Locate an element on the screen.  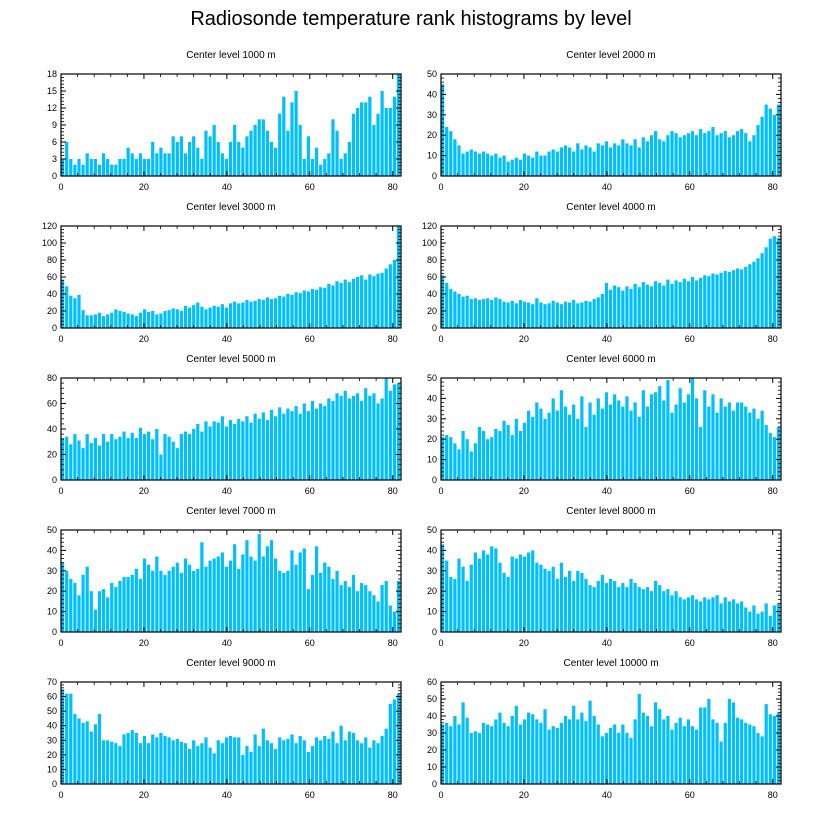
y-tick-label: 50 is located at coordinates (432, 74).